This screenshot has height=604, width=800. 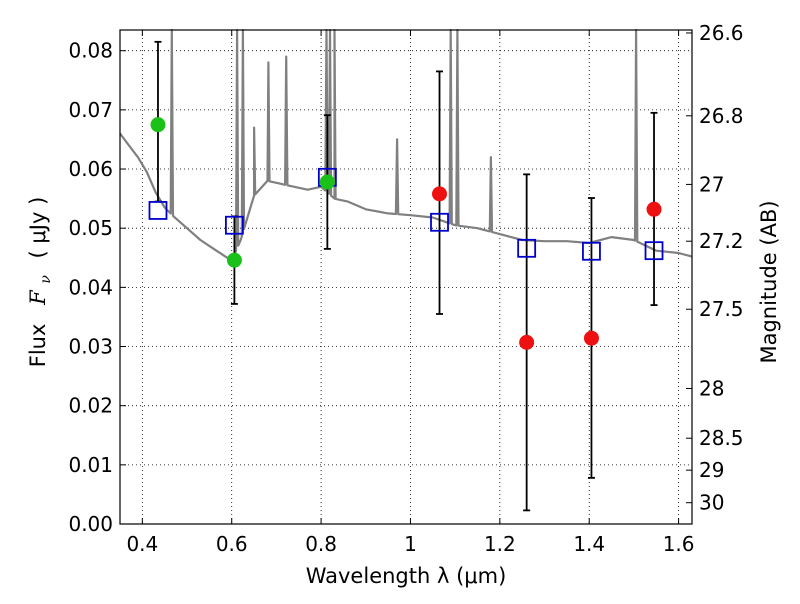 What do you see at coordinates (90, 110) in the screenshot?
I see `y-tick-label-7: 0.07` at bounding box center [90, 110].